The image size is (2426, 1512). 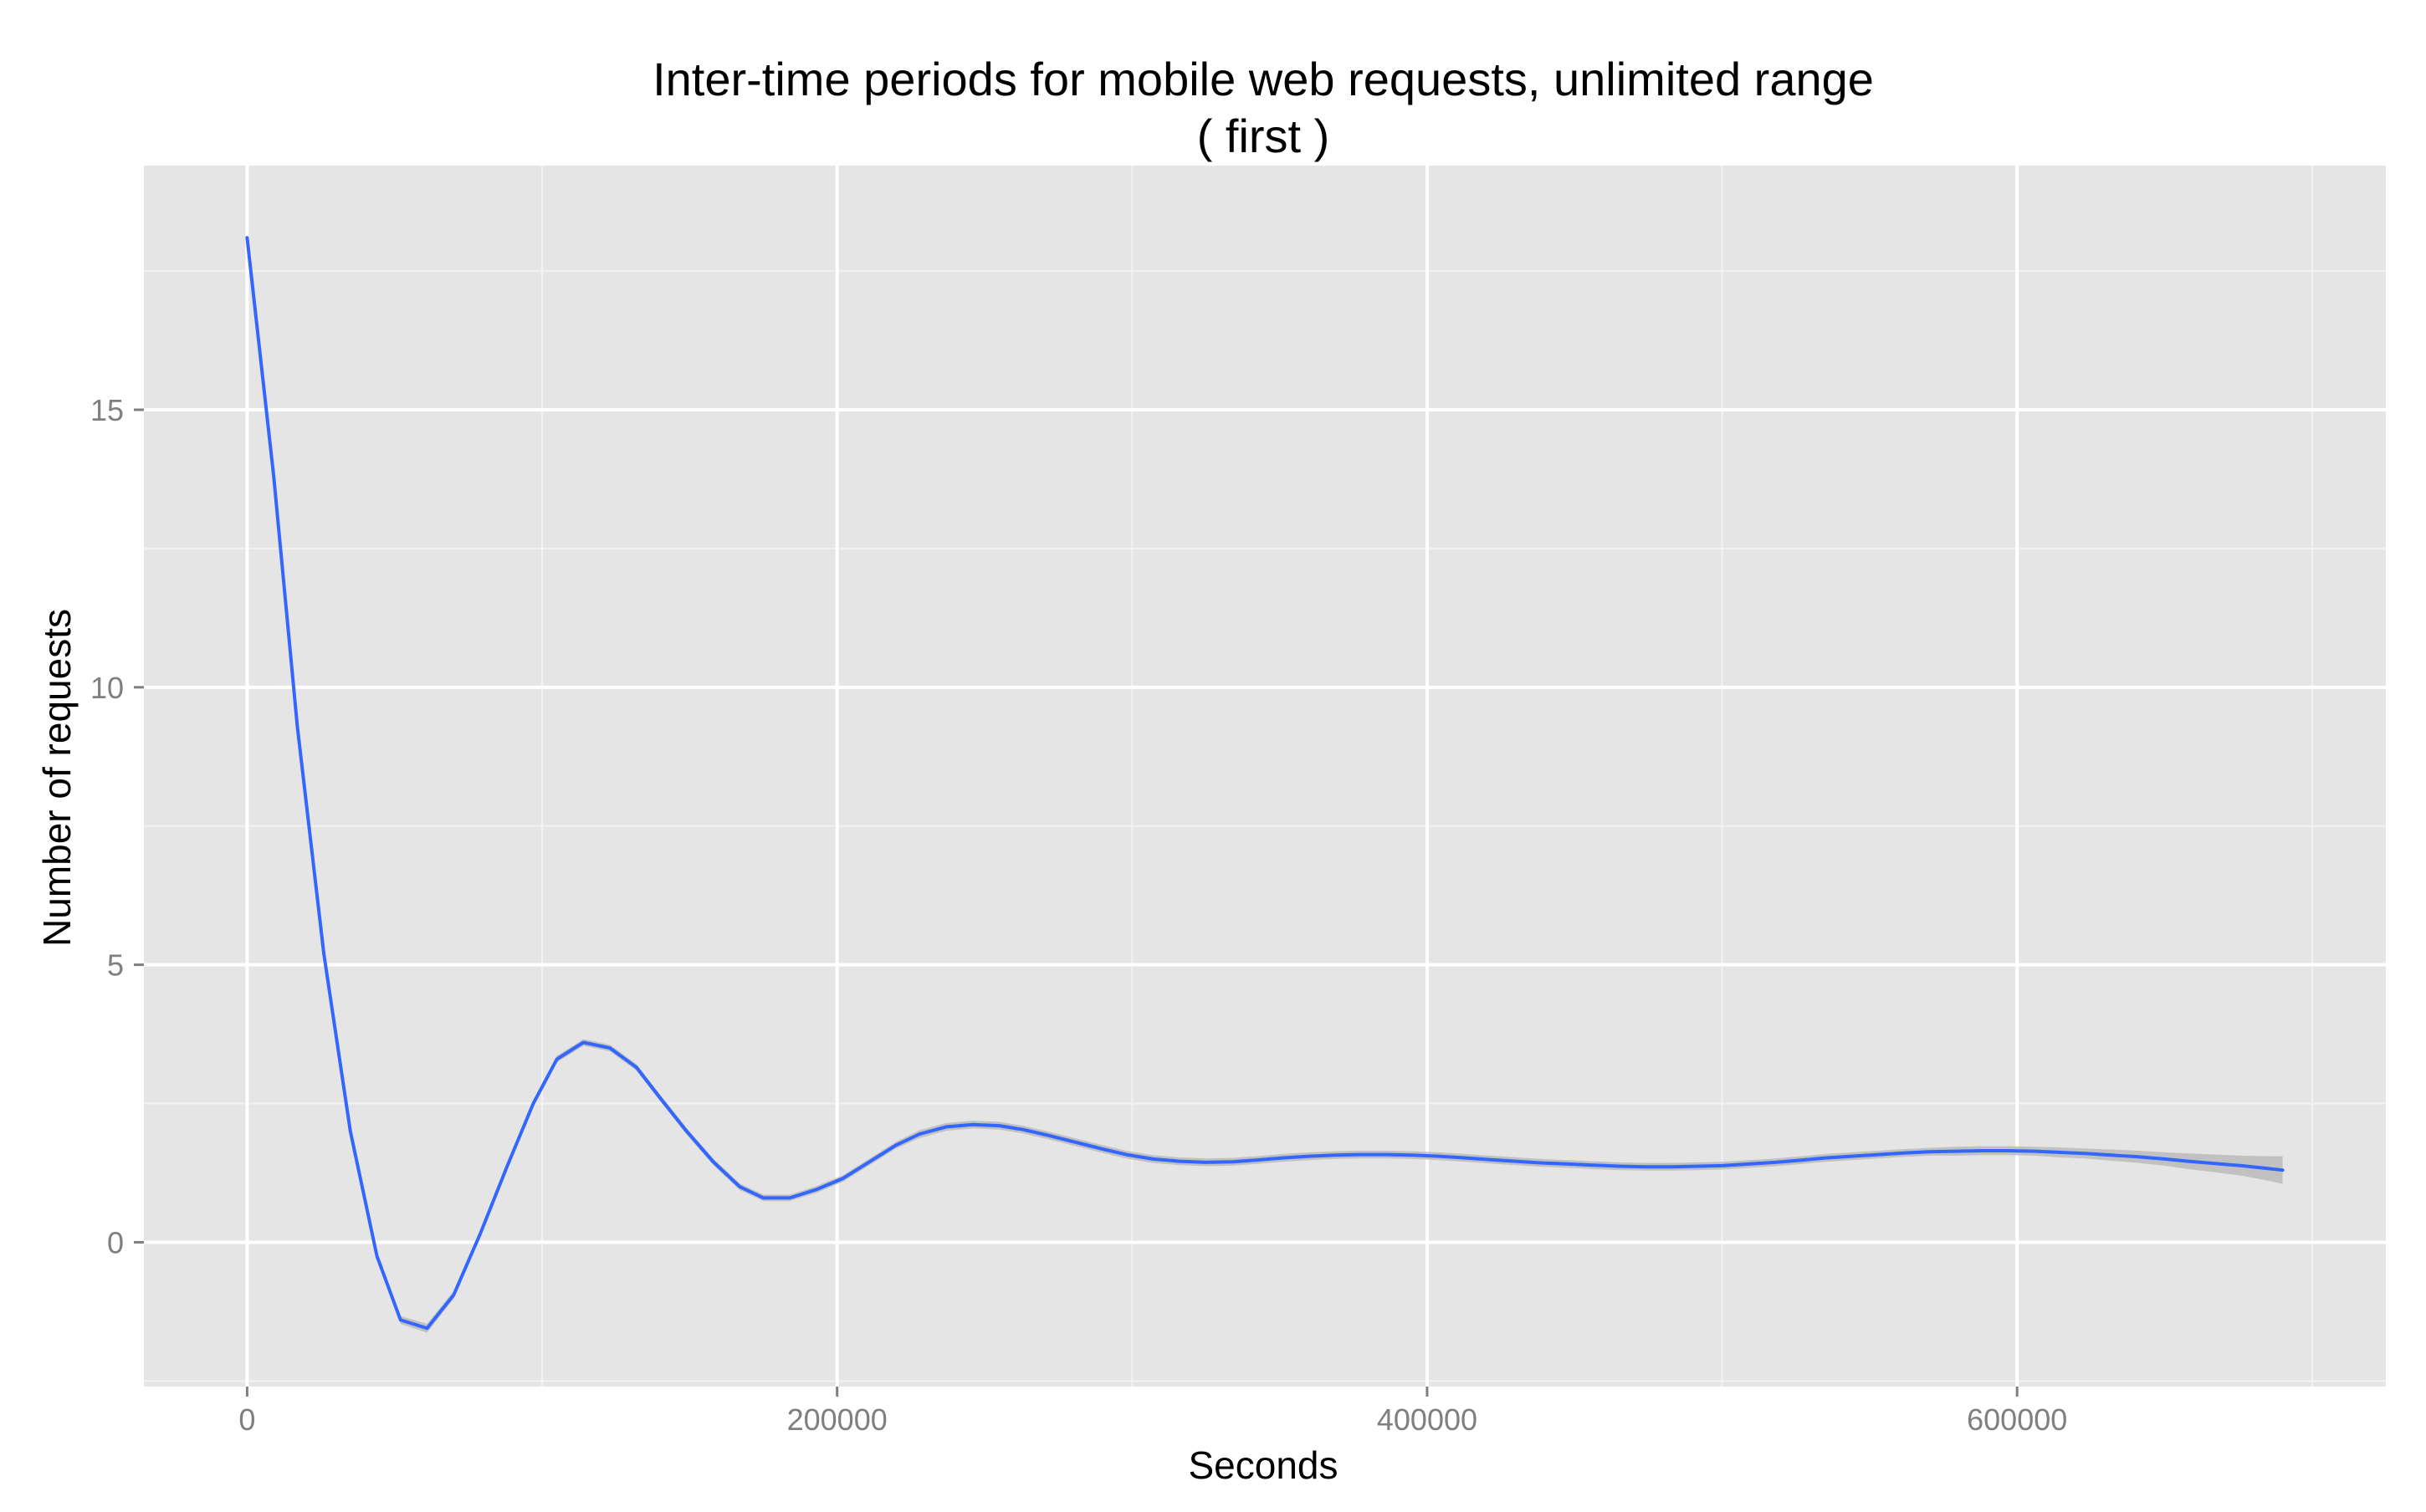 I want to click on y-tick-label: 15, so click(x=107, y=410).